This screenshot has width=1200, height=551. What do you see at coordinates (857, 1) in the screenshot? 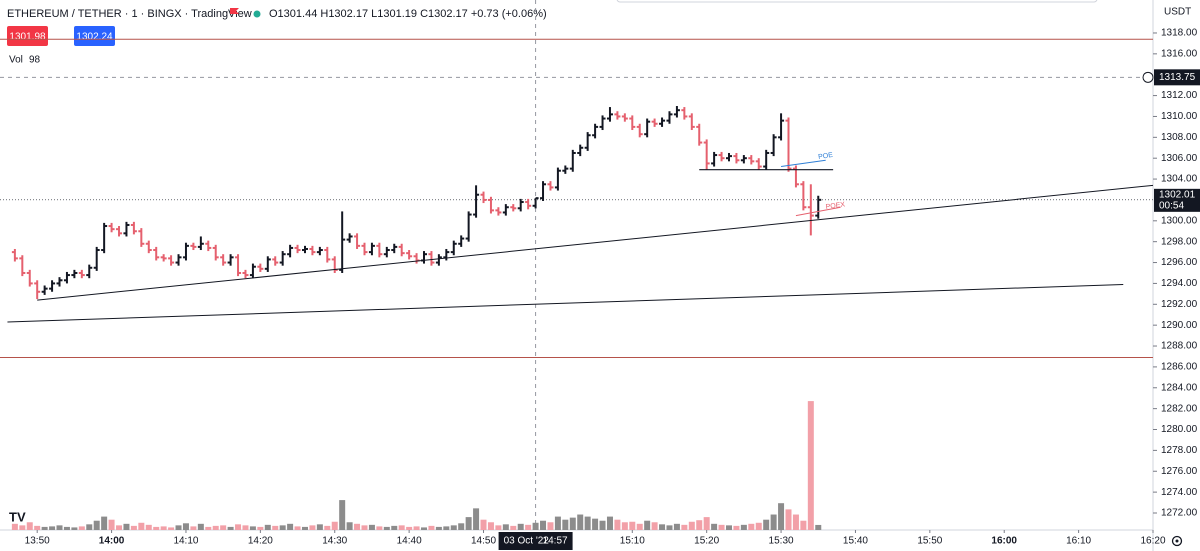
I see `top-panel-edge` at bounding box center [857, 1].